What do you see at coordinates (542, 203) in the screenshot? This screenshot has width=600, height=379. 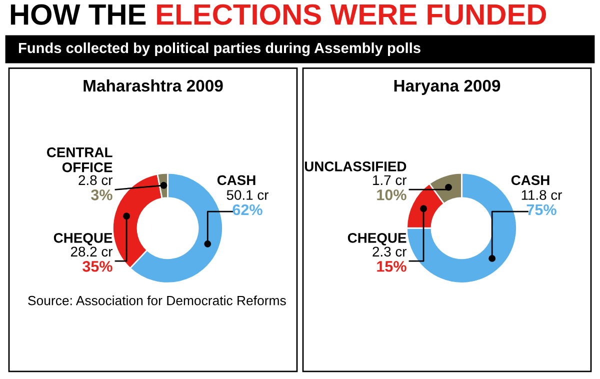 I see `data-label: 11.8 cr 75%` at bounding box center [542, 203].